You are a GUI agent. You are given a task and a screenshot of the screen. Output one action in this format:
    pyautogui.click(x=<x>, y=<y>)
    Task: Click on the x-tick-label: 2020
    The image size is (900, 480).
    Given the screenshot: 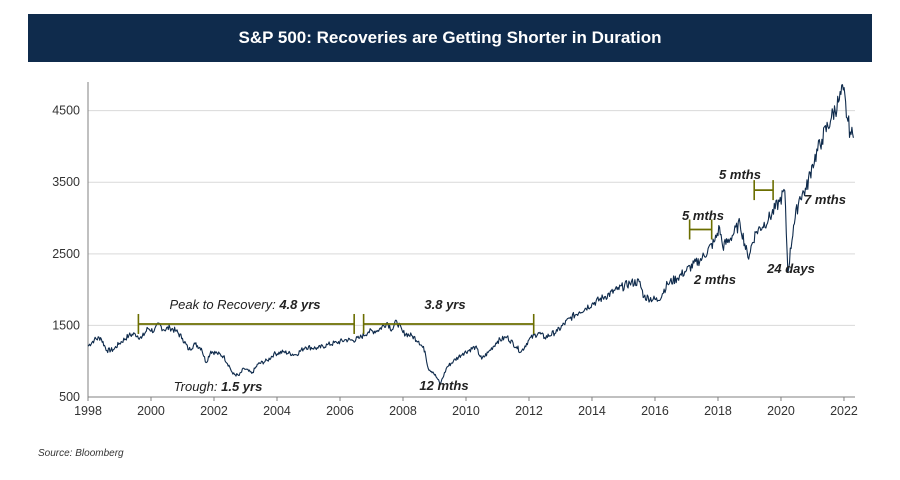 What is the action you would take?
    pyautogui.click(x=781, y=411)
    